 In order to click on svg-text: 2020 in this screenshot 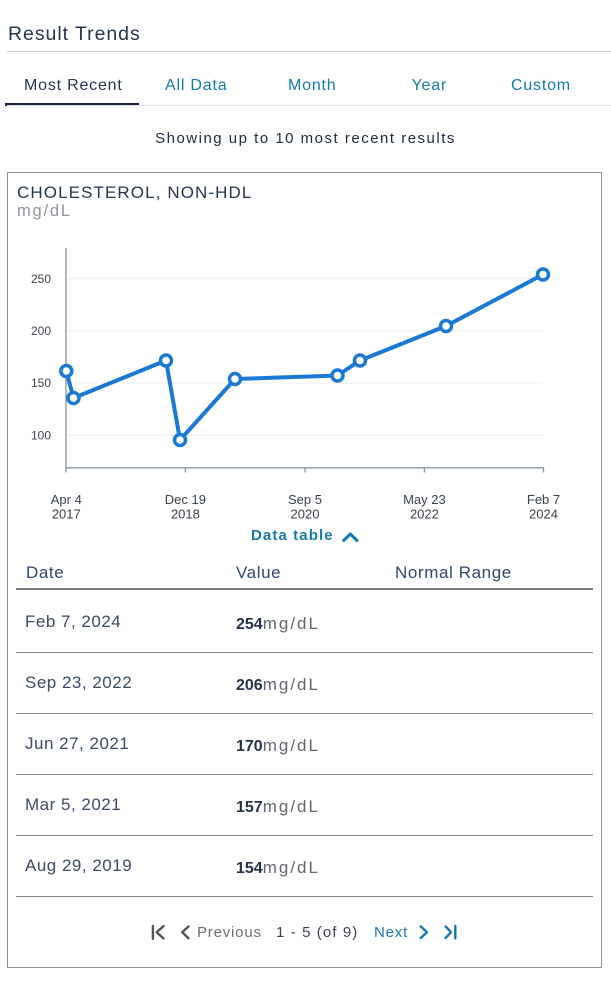, I will do `click(305, 514)`.